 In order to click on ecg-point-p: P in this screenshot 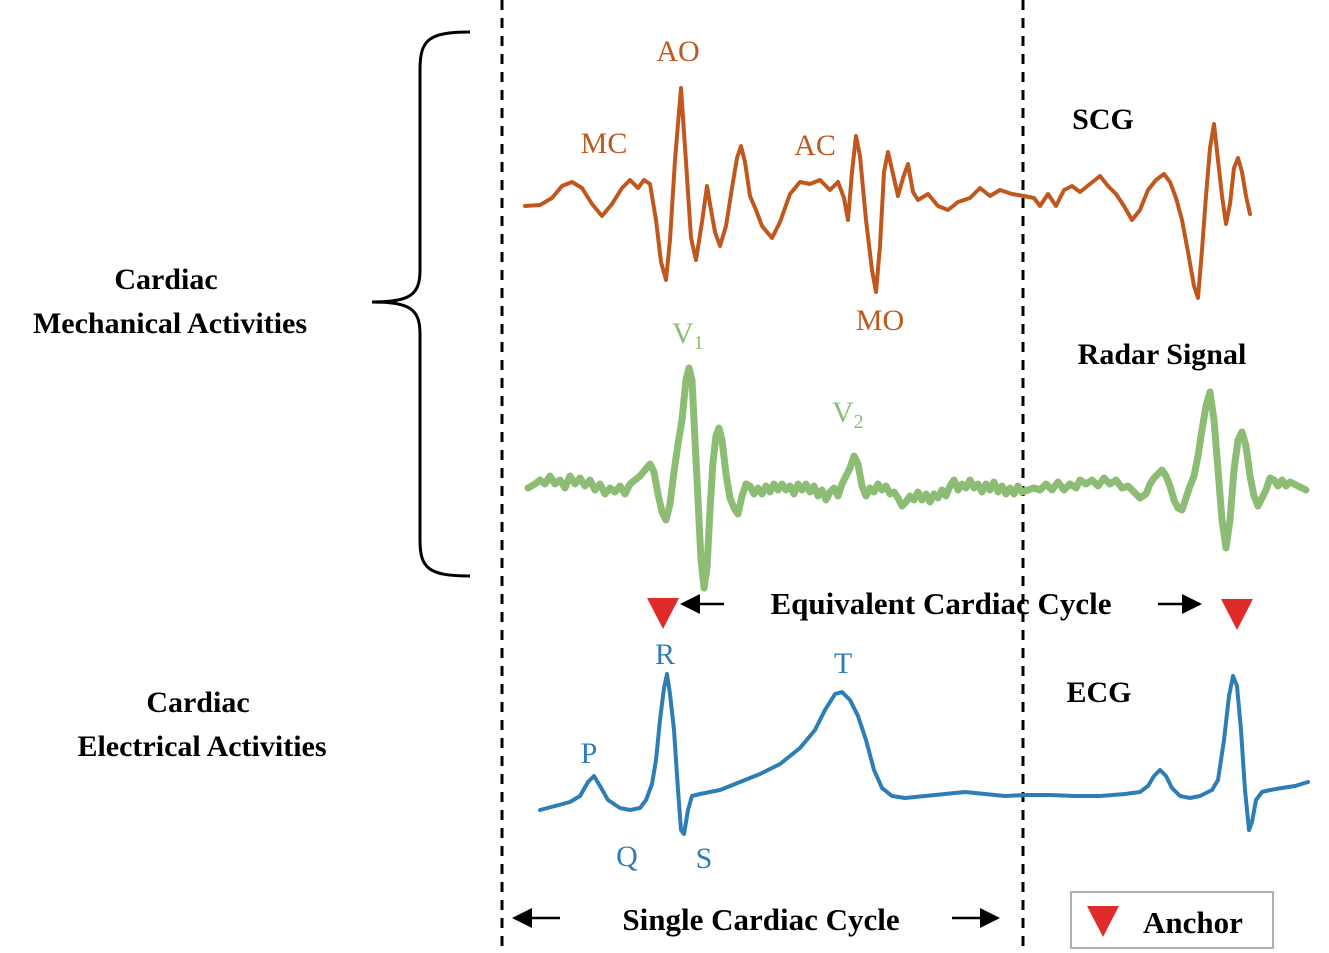, I will do `click(589, 753)`.